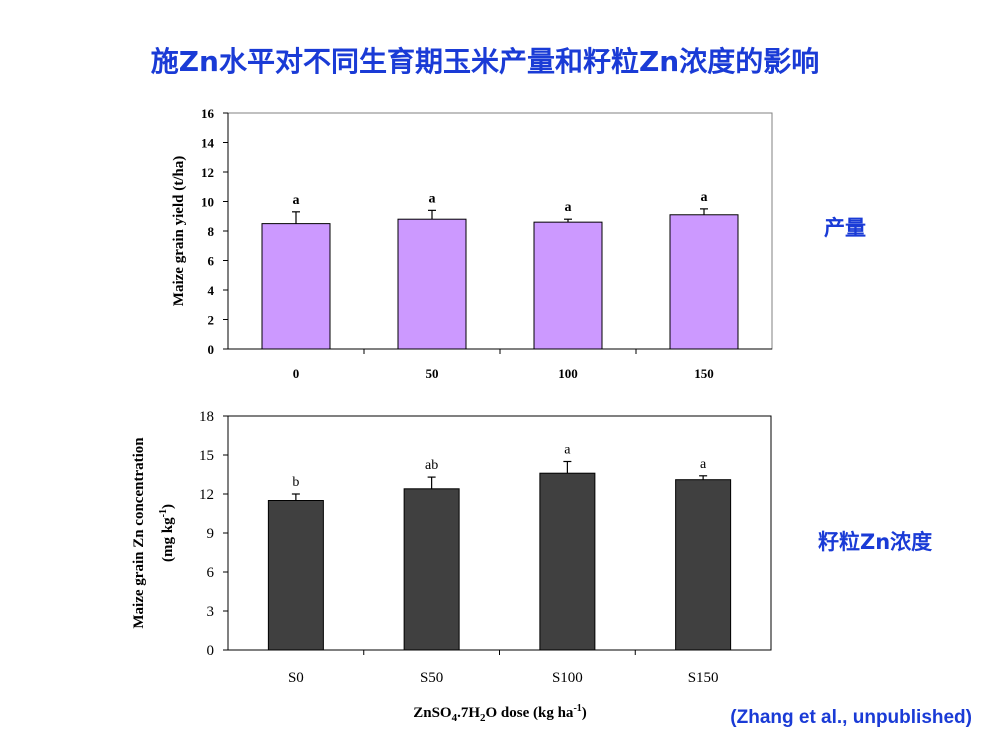 Image resolution: width=1000 pixels, height=750 pixels. What do you see at coordinates (206, 495) in the screenshot?
I see `c2-y-tick-label: 12` at bounding box center [206, 495].